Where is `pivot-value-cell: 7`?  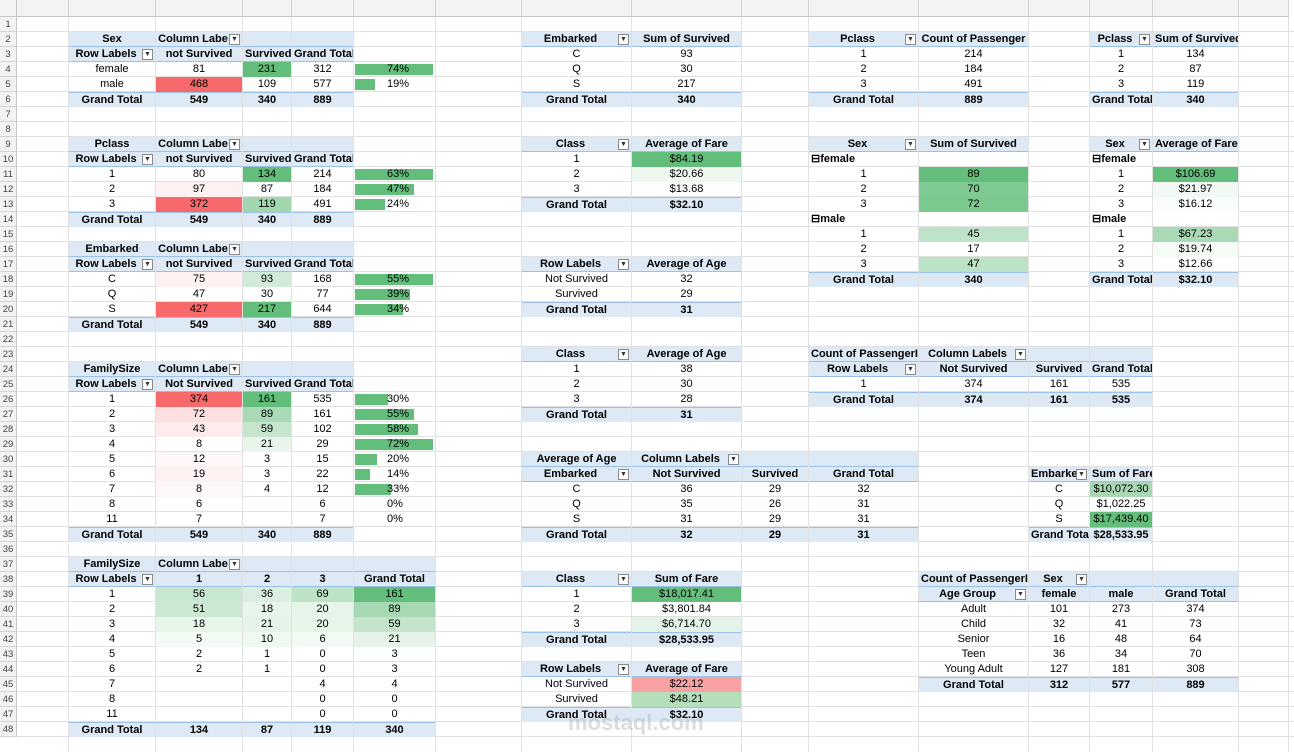
pivot-value-cell: 7 is located at coordinates (112, 489).